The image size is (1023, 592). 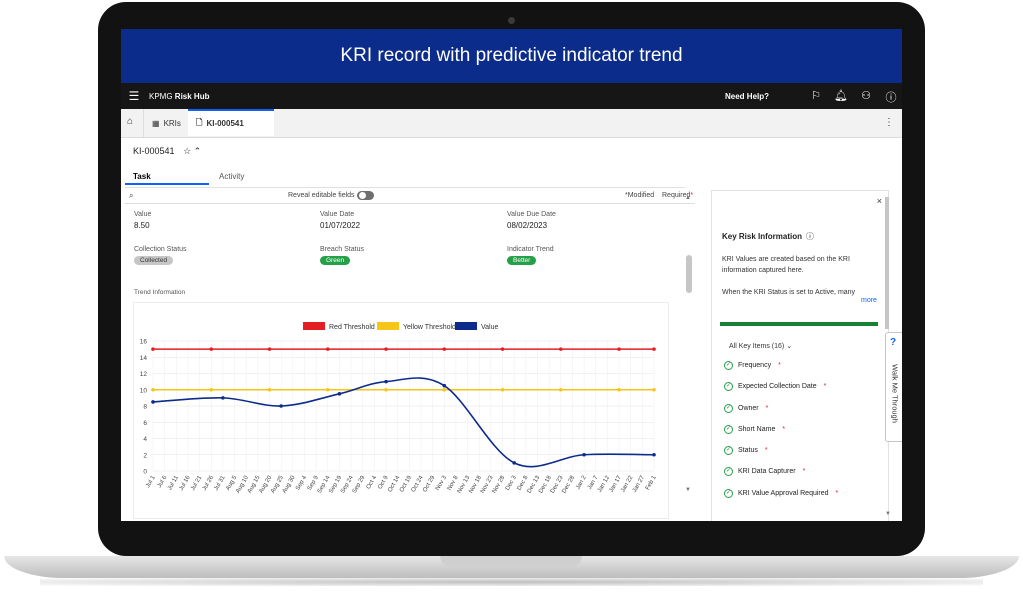 I want to click on list-item: ✓ Short Name *, so click(x=781, y=435).